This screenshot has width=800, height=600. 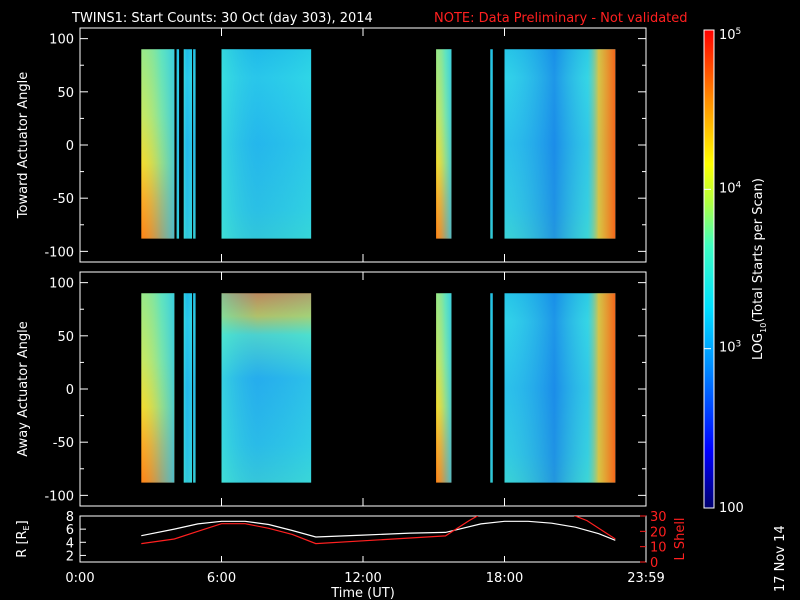 I want to click on r-tick-label: 6, so click(x=70, y=530).